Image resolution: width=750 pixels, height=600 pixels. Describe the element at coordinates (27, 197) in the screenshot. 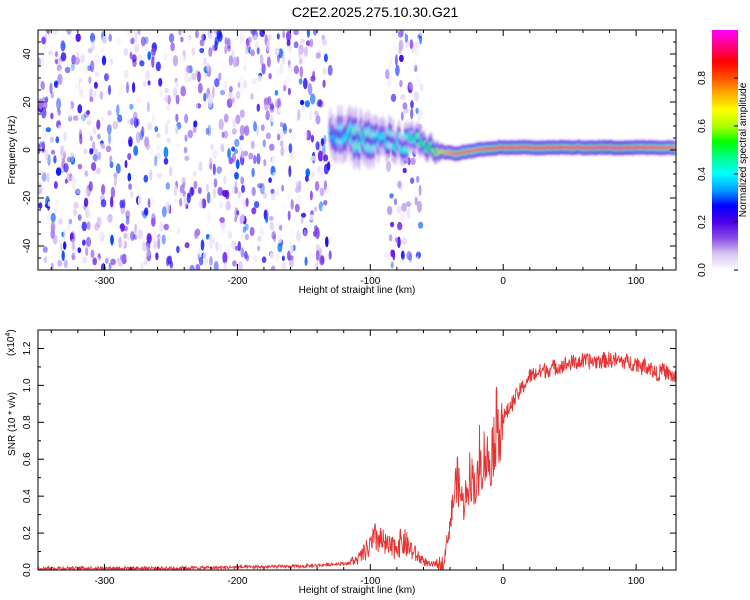

I see `spectrogram-ytick-label: -20` at that location.